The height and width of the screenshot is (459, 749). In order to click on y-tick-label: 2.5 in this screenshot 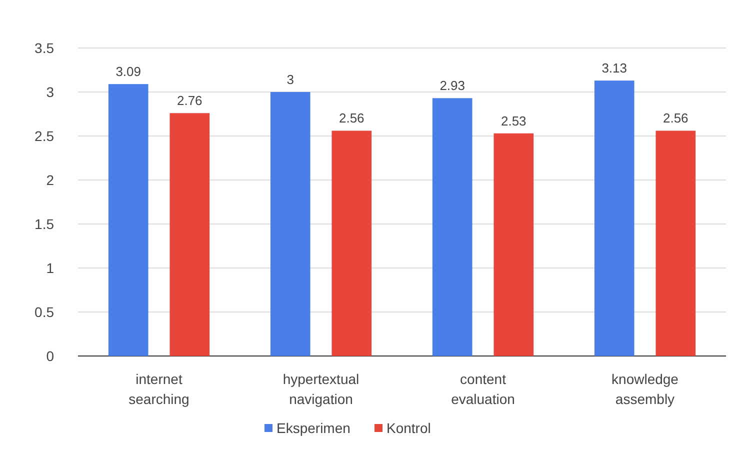, I will do `click(44, 136)`.